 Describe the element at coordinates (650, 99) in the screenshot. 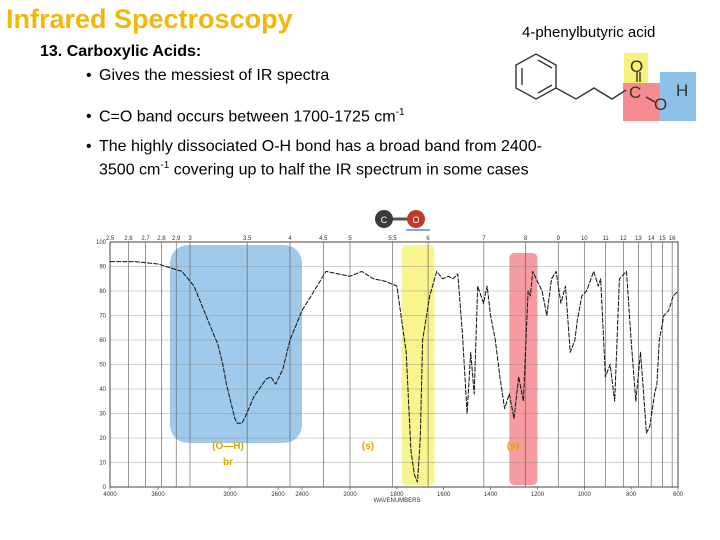

I see `single-bond-line` at that location.